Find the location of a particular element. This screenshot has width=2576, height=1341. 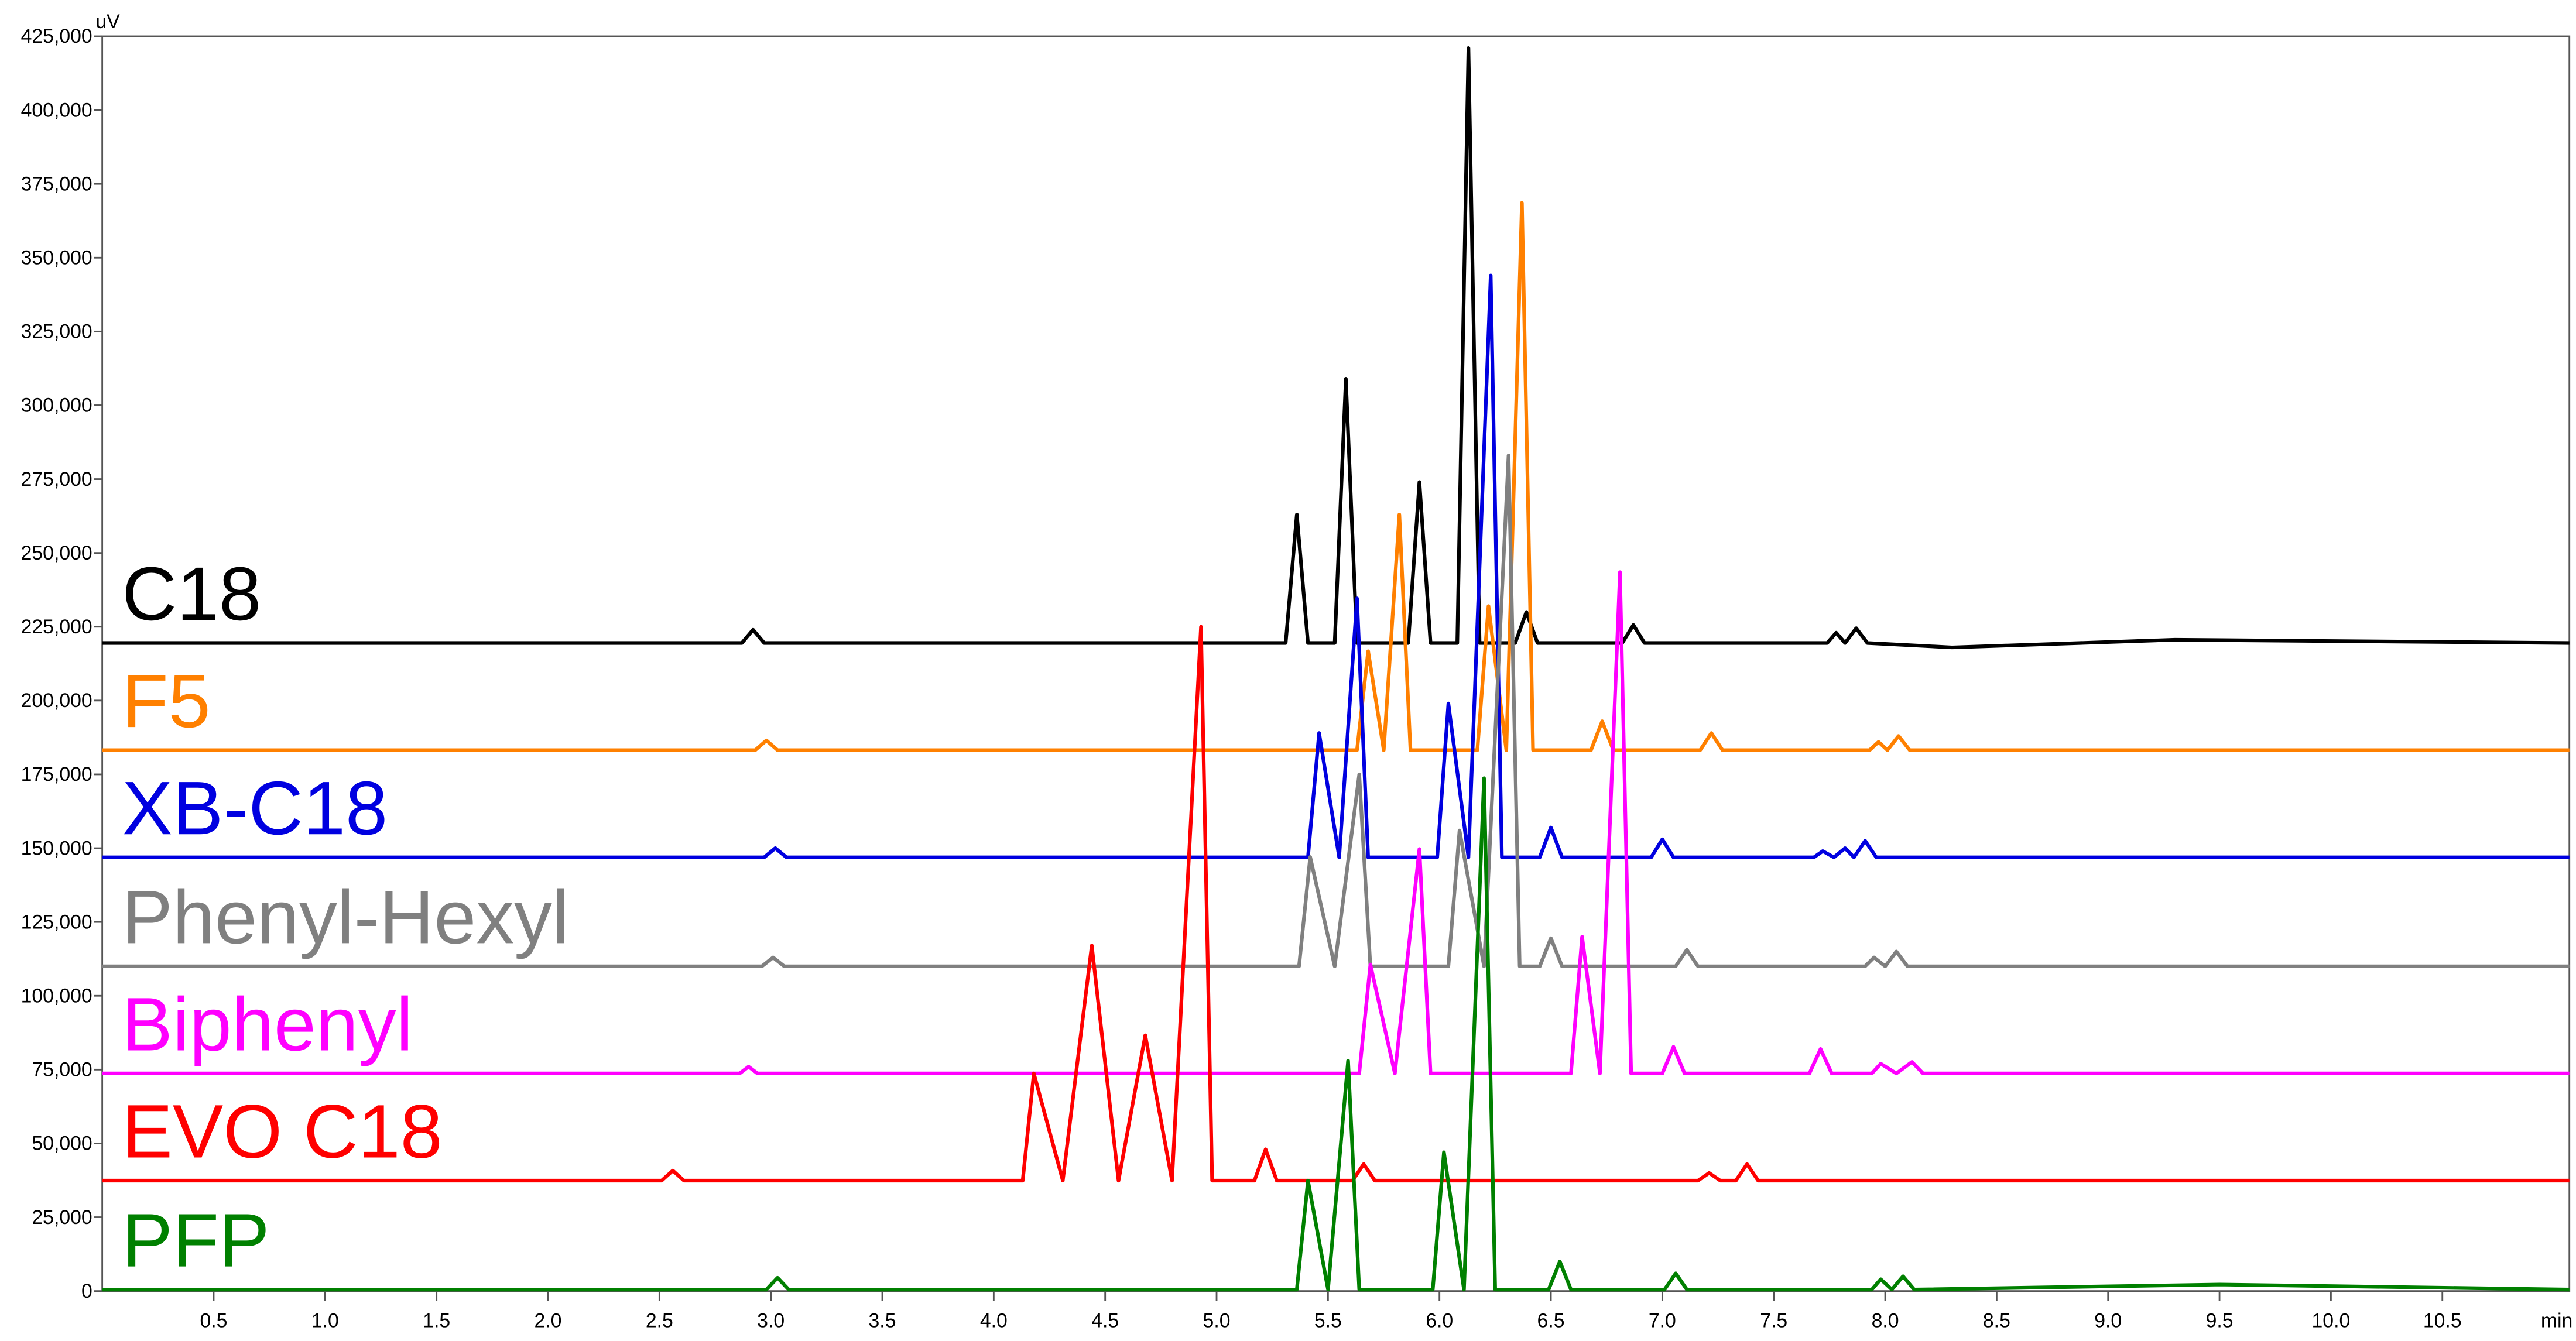

x-unit: min is located at coordinates (2556, 1321).